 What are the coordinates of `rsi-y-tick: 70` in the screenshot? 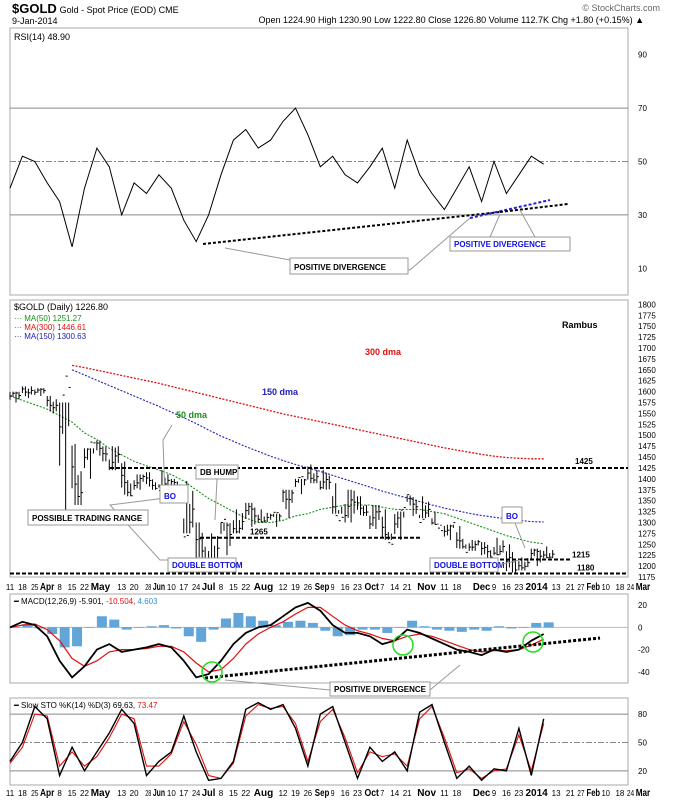 It's located at (642, 108).